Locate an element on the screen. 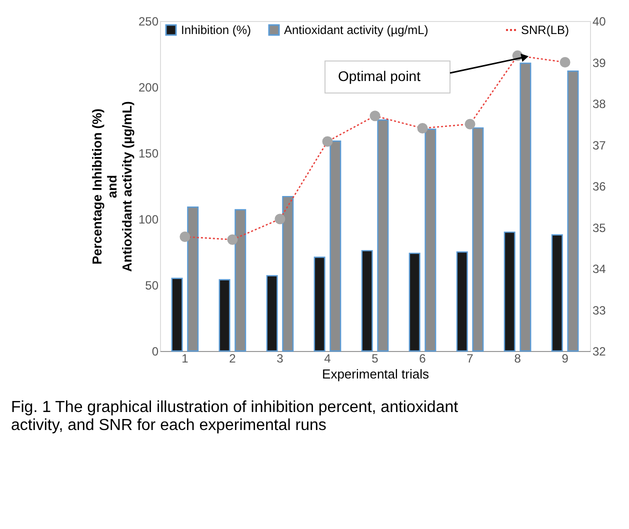 This screenshot has height=529, width=629. annotation: Optimal point is located at coordinates (379, 76).